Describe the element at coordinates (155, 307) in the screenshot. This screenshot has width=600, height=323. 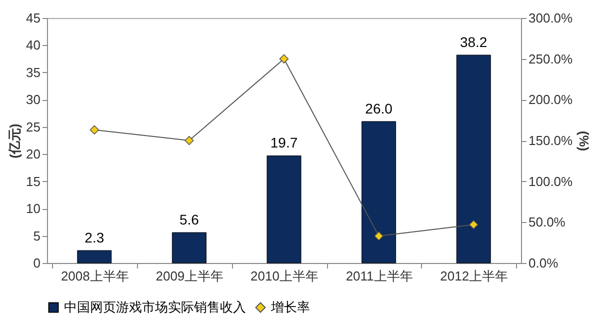
I see `legend-label: 中国网页游戏市场实际销售收入` at that location.